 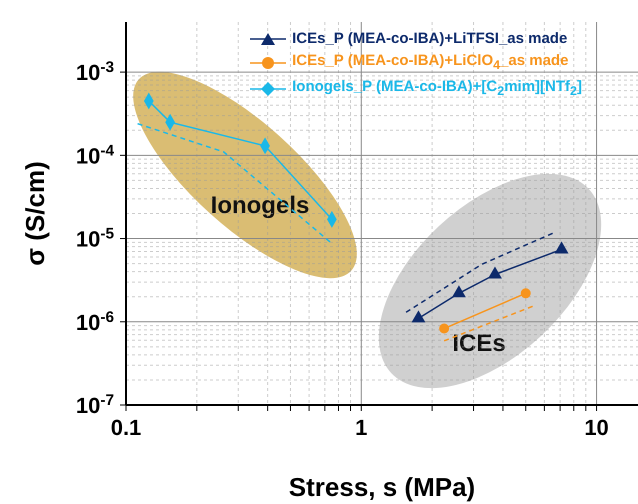 I want to click on legend-label: ICEs_P (MEA-co-IBA)+LiClO$_{4}$_as made, so click(x=430, y=62).